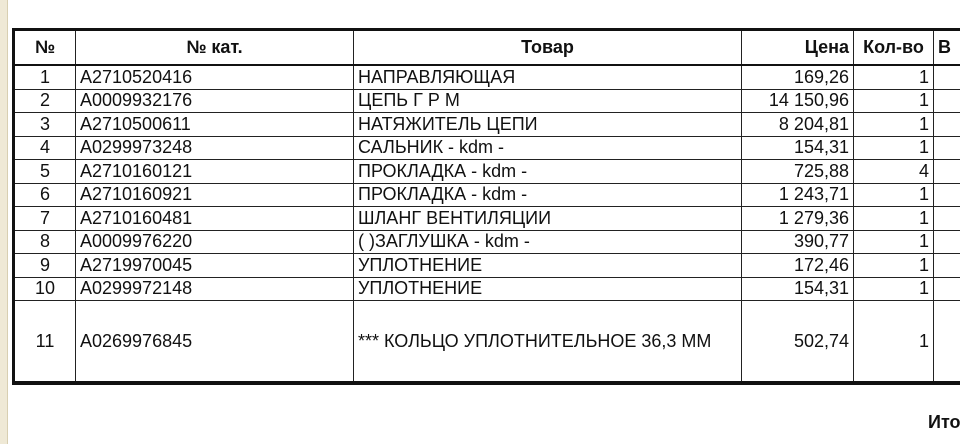  What do you see at coordinates (44, 194) in the screenshot?
I see `row-number: 6` at bounding box center [44, 194].